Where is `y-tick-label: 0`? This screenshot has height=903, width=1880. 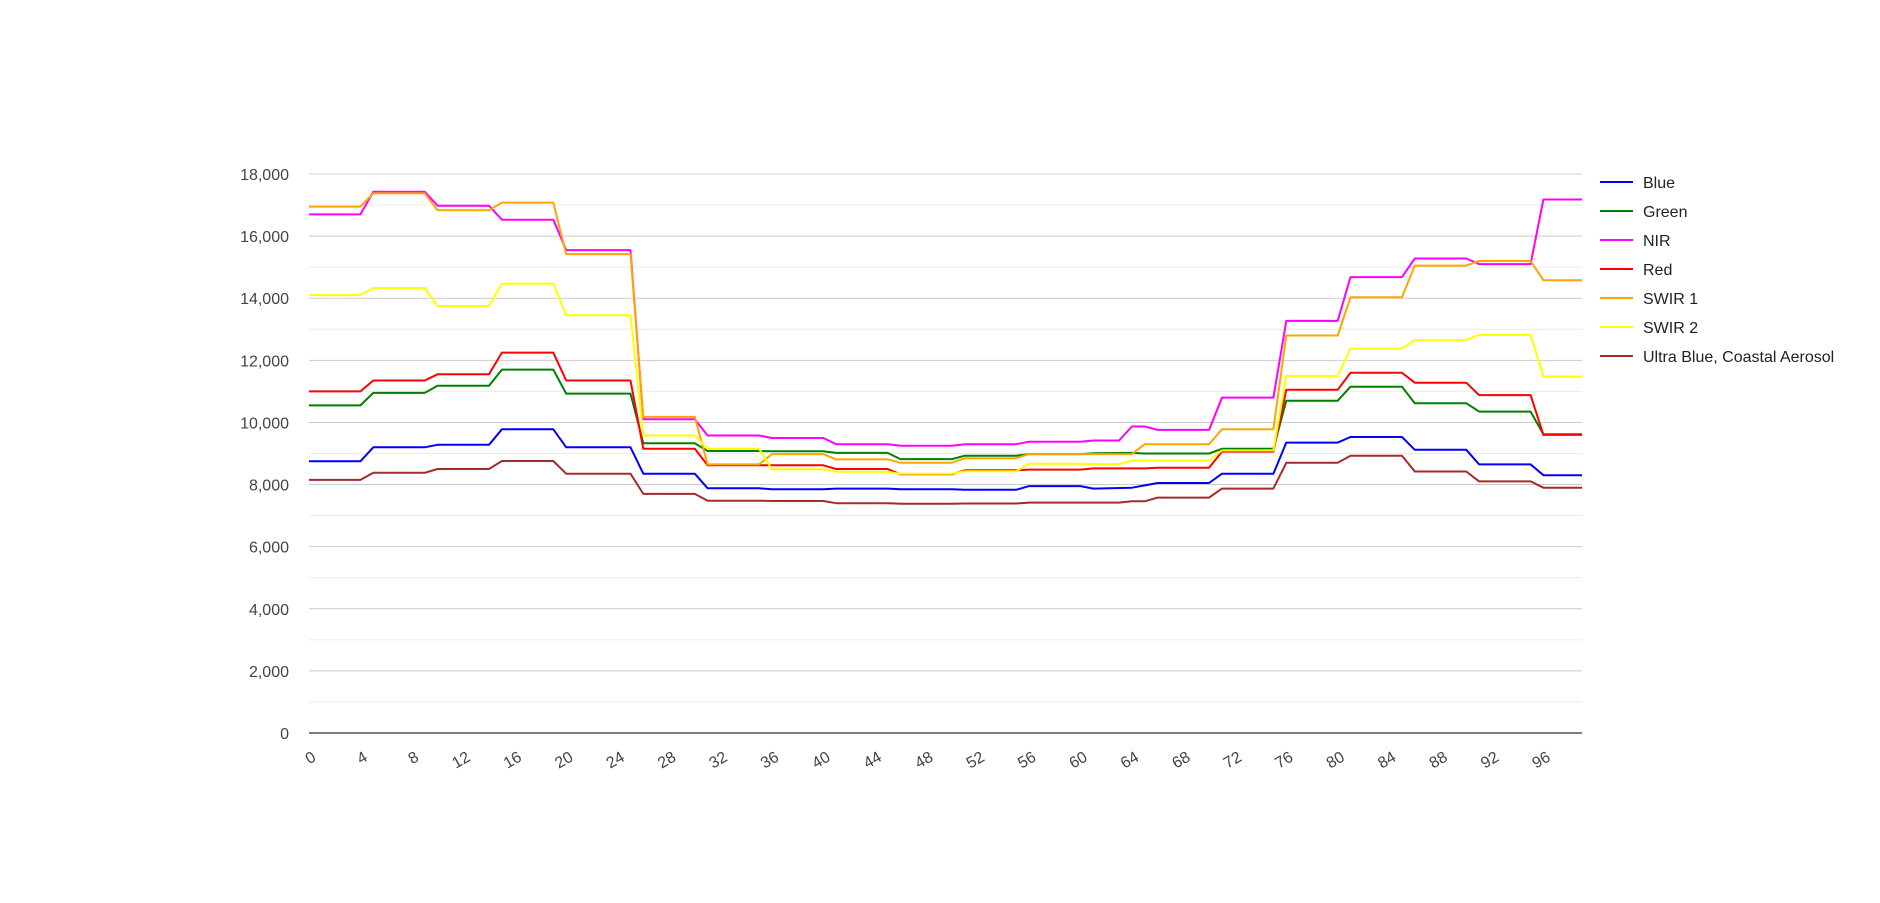 y-tick-label: 0 is located at coordinates (284, 734).